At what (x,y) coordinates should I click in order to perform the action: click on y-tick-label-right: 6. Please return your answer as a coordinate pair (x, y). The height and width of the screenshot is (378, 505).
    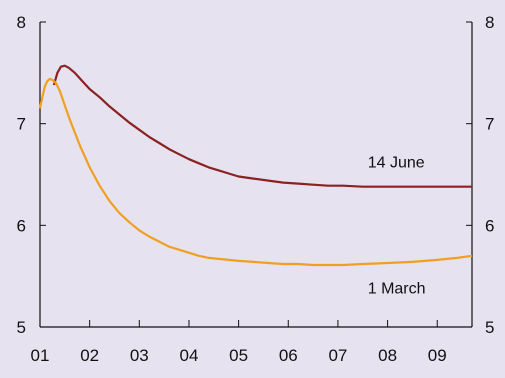
    Looking at the image, I should click on (489, 225).